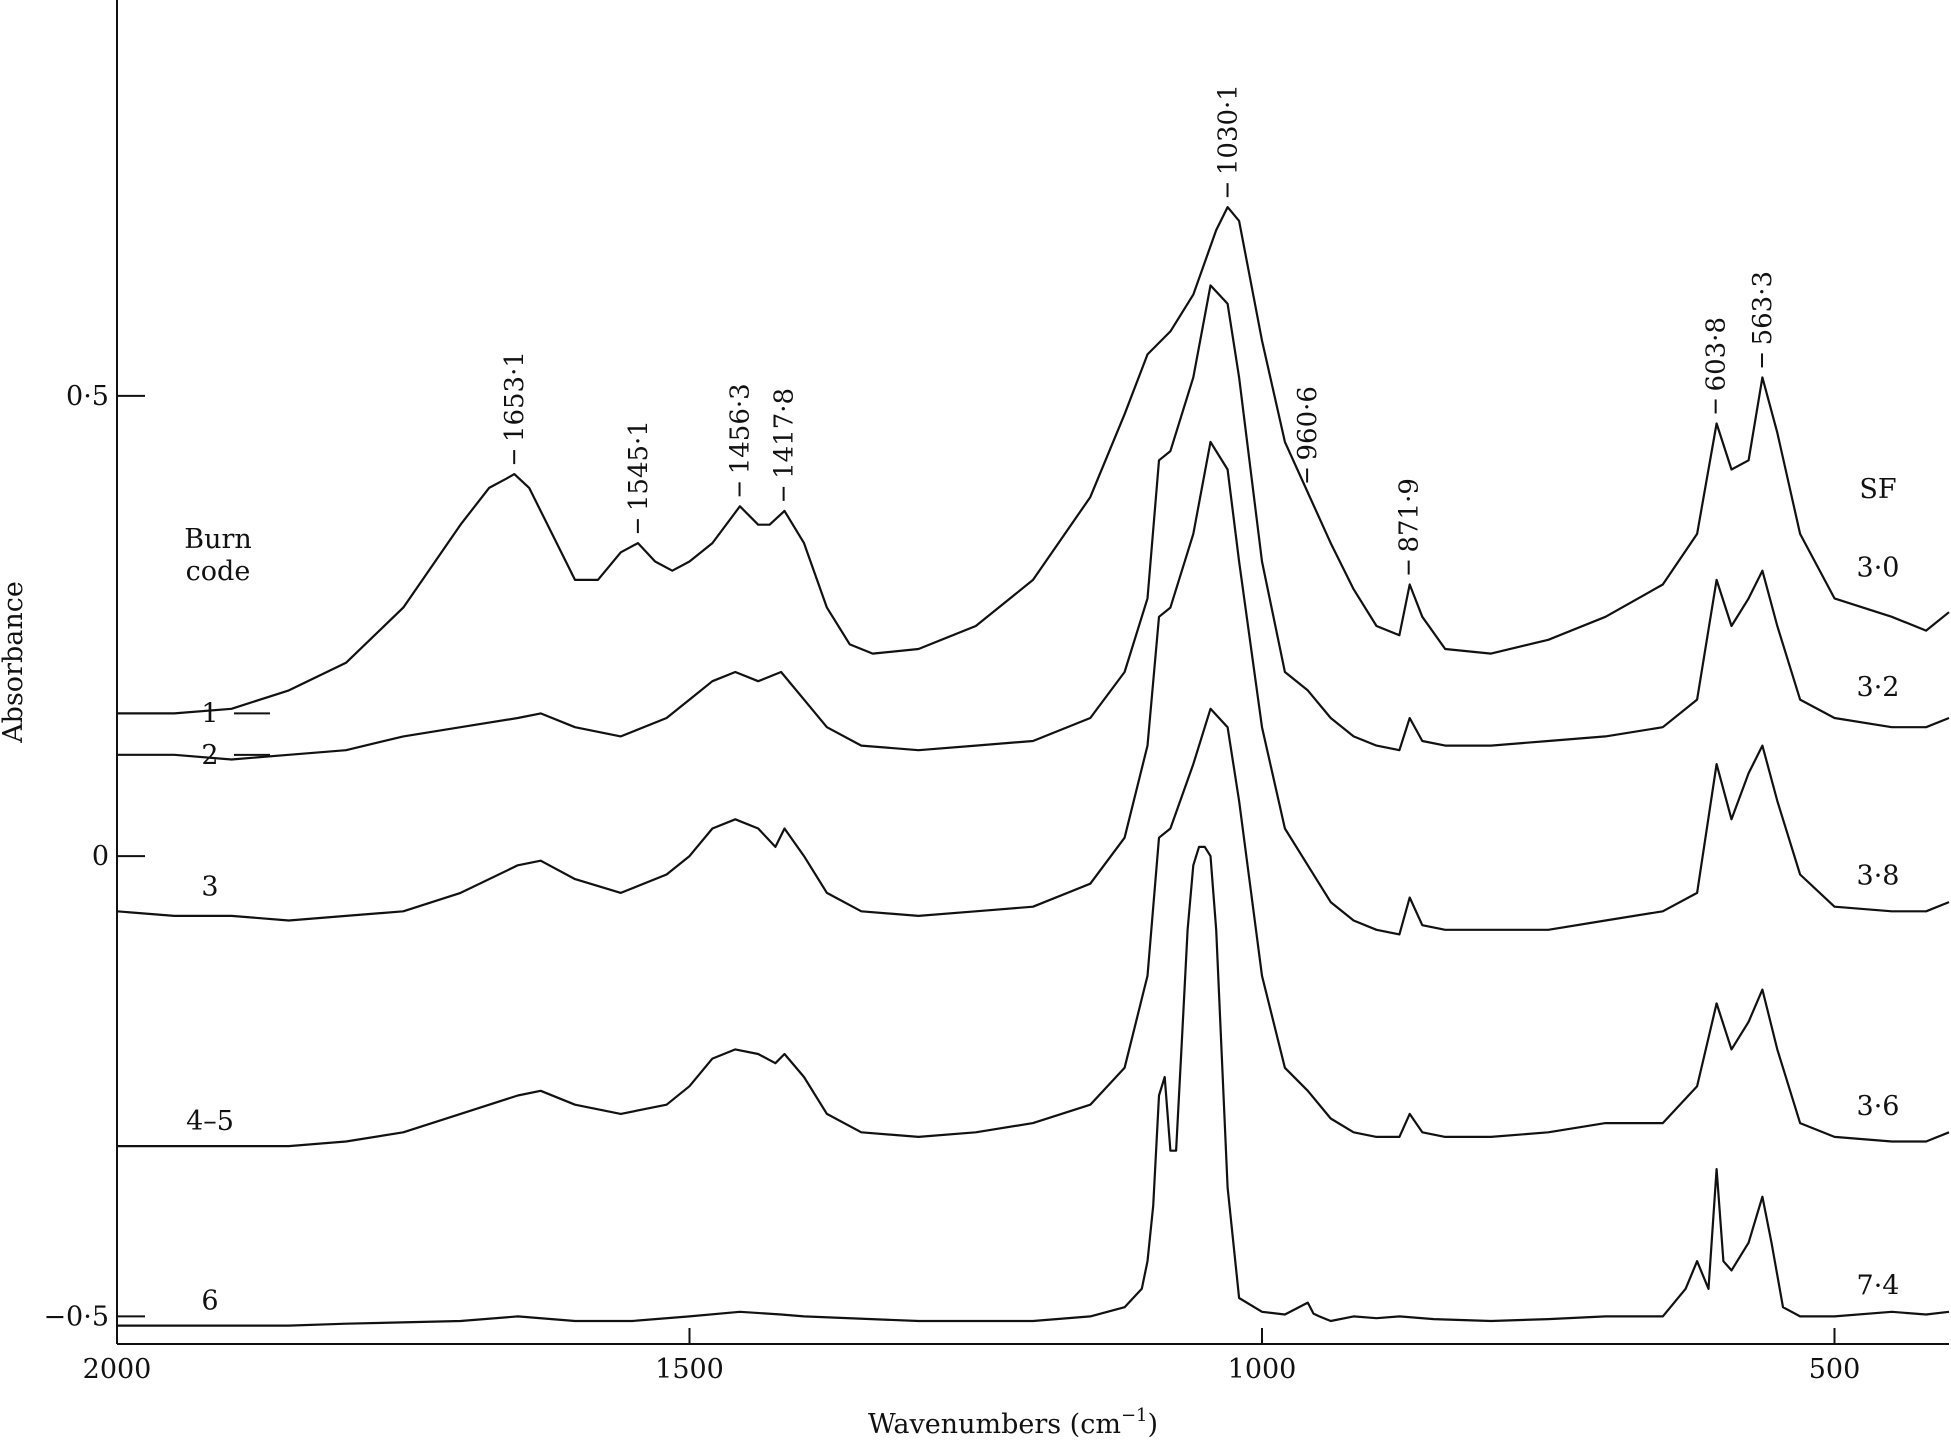 The image size is (1951, 1442). What do you see at coordinates (515, 396) in the screenshot?
I see `peak-label-1: 1653·1` at bounding box center [515, 396].